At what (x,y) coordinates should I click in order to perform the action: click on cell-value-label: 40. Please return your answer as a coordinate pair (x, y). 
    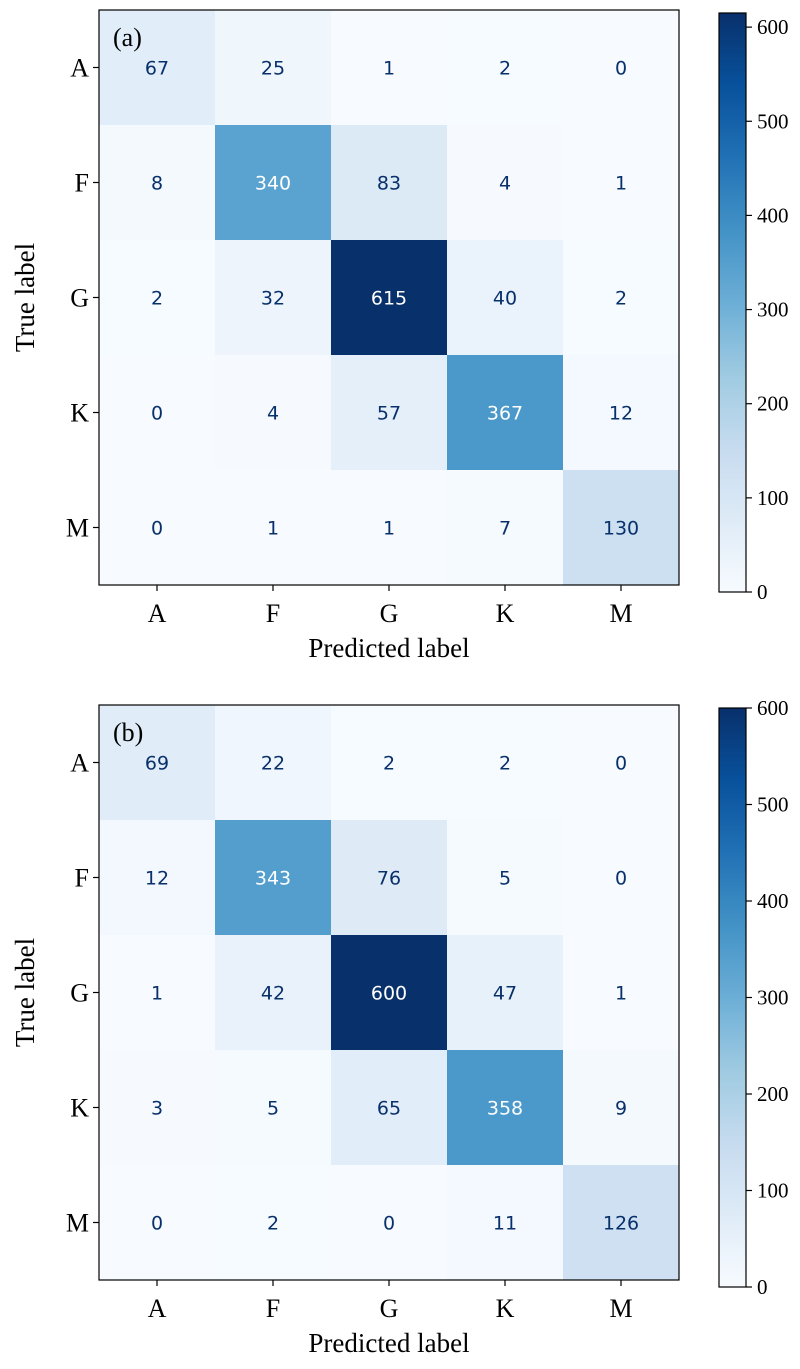
    Looking at the image, I should click on (505, 299).